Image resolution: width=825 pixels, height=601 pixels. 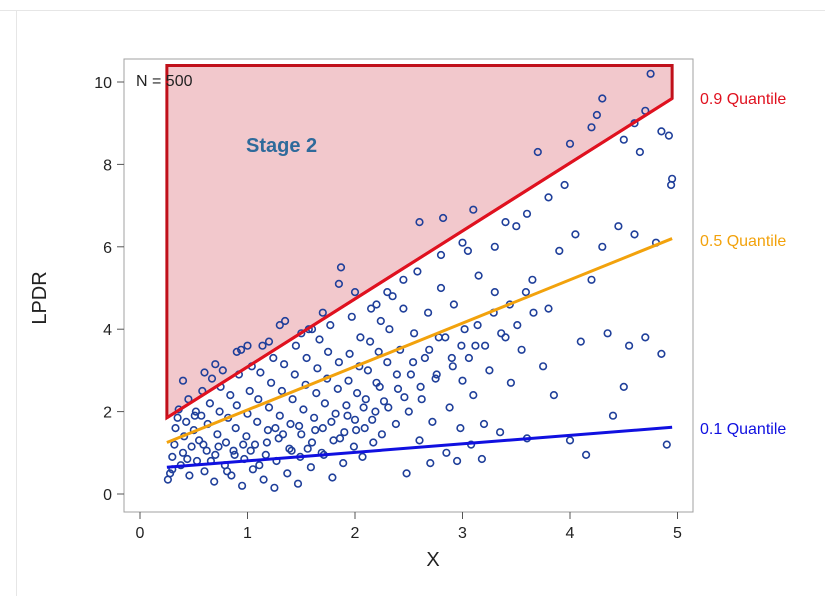 I want to click on y-tick-label: 8, so click(x=107, y=165).